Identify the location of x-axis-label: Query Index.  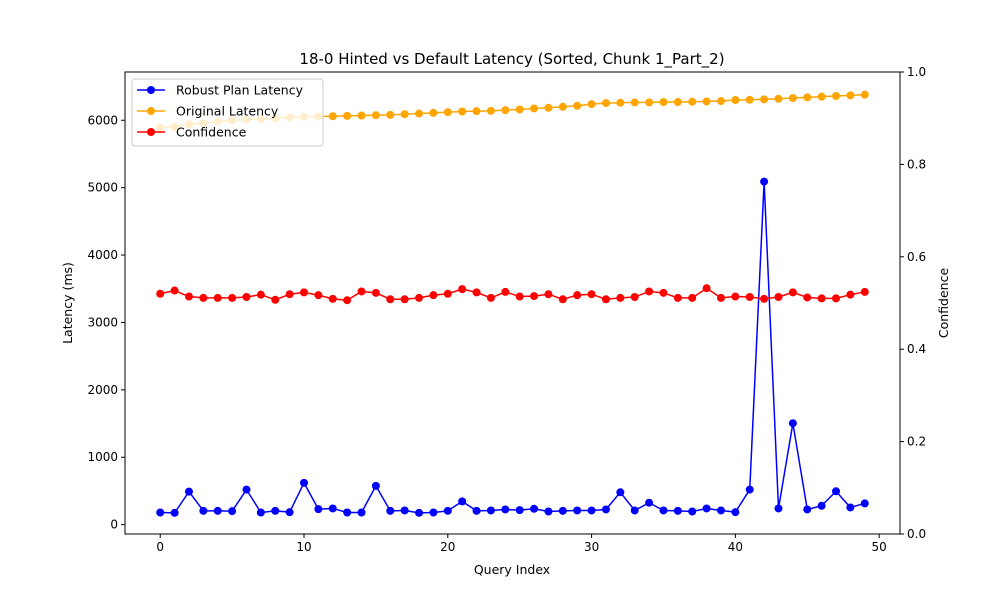
(512, 569).